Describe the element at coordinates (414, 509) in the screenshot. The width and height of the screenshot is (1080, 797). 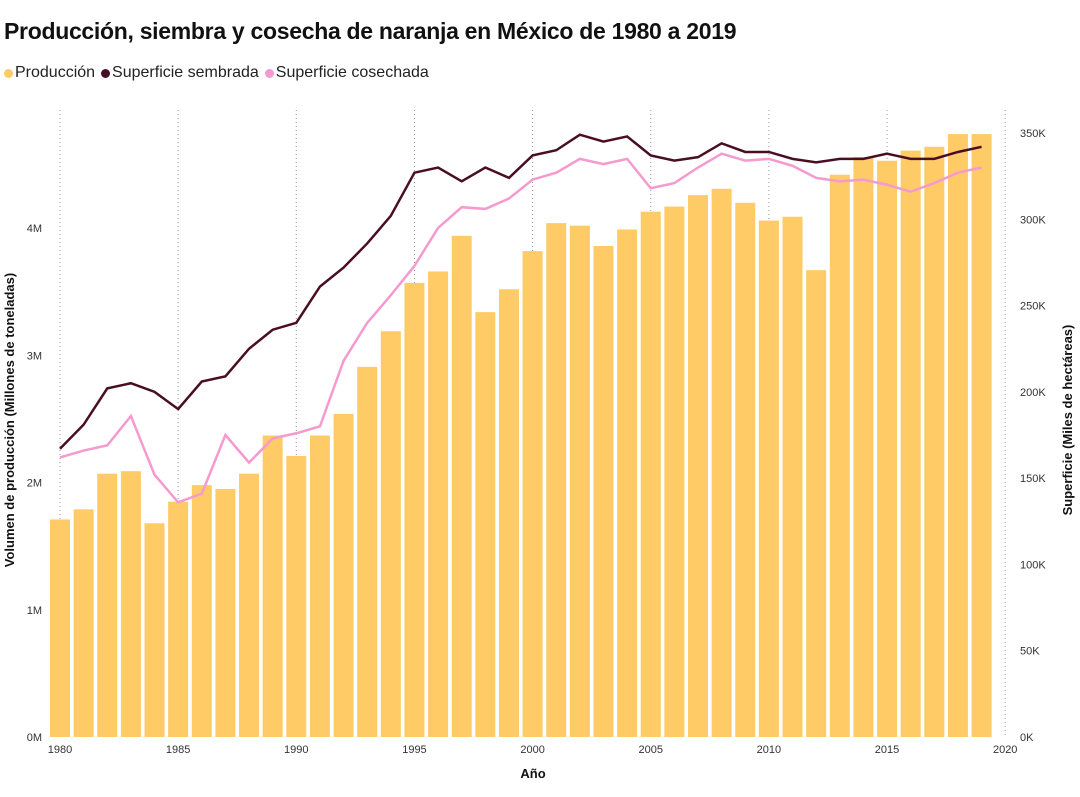
I see `bar-produccion-1995` at that location.